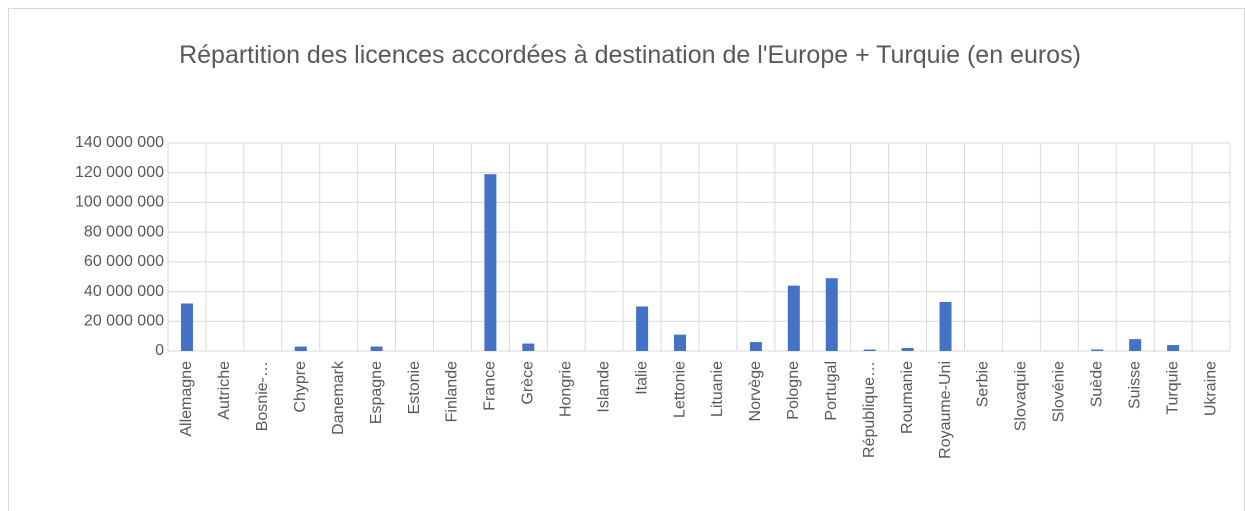 The image size is (1245, 511). I want to click on x-tick-label: Suède, so click(1096, 384).